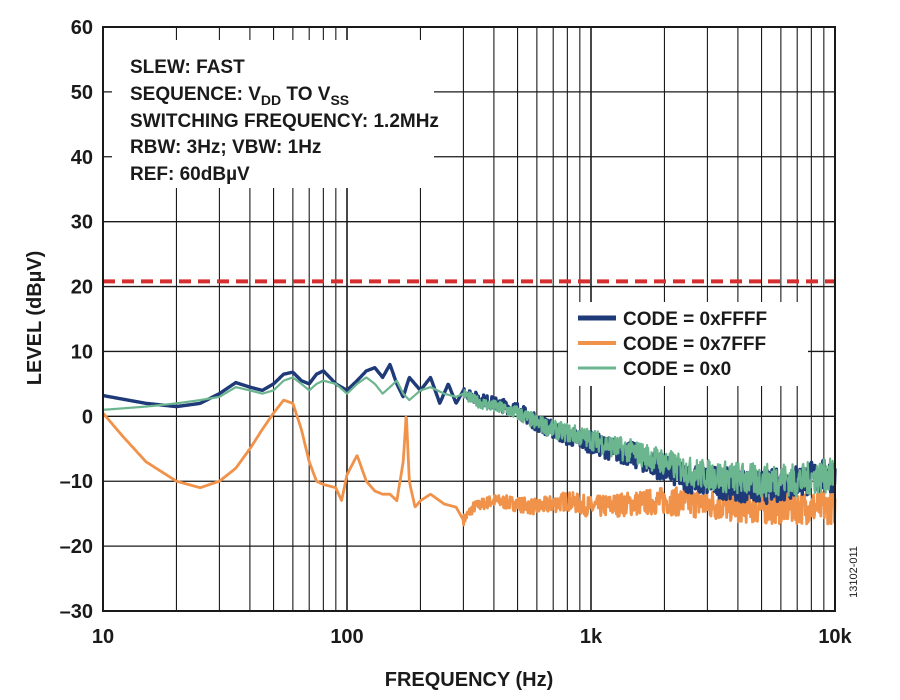 Image resolution: width=900 pixels, height=700 pixels. What do you see at coordinates (591, 637) in the screenshot?
I see `x-tick-label: 1k` at bounding box center [591, 637].